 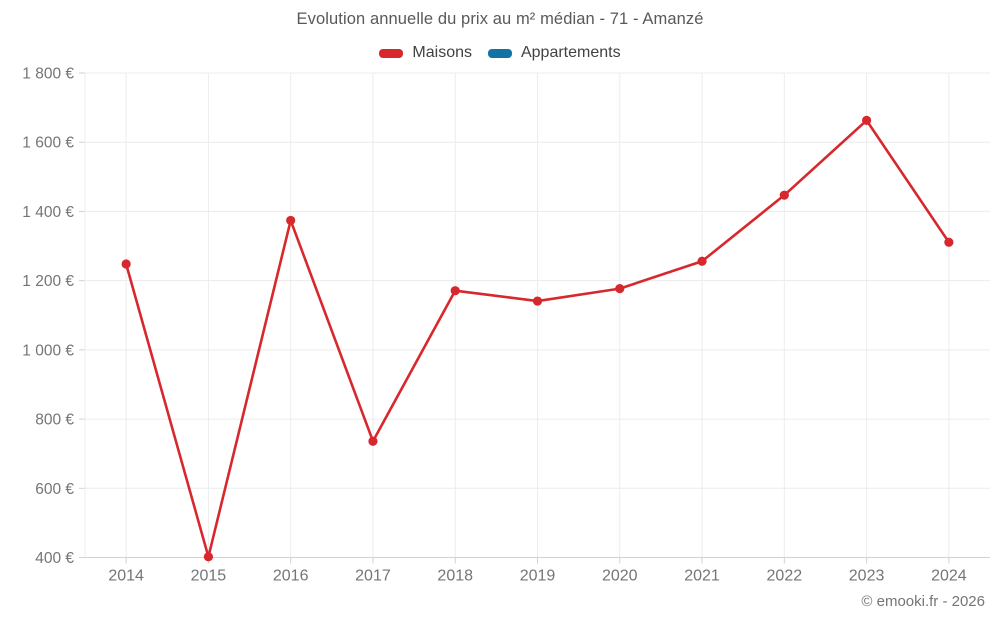 I want to click on y-tick-label: 1 000 €, so click(x=48, y=350).